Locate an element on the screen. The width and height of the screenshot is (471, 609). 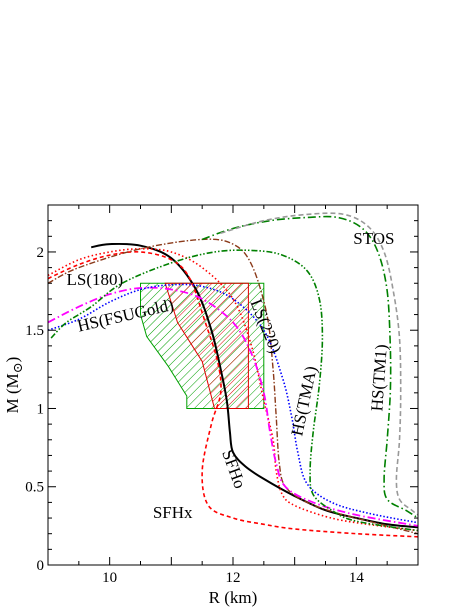
y-tick-label: 1 is located at coordinates (41, 409).